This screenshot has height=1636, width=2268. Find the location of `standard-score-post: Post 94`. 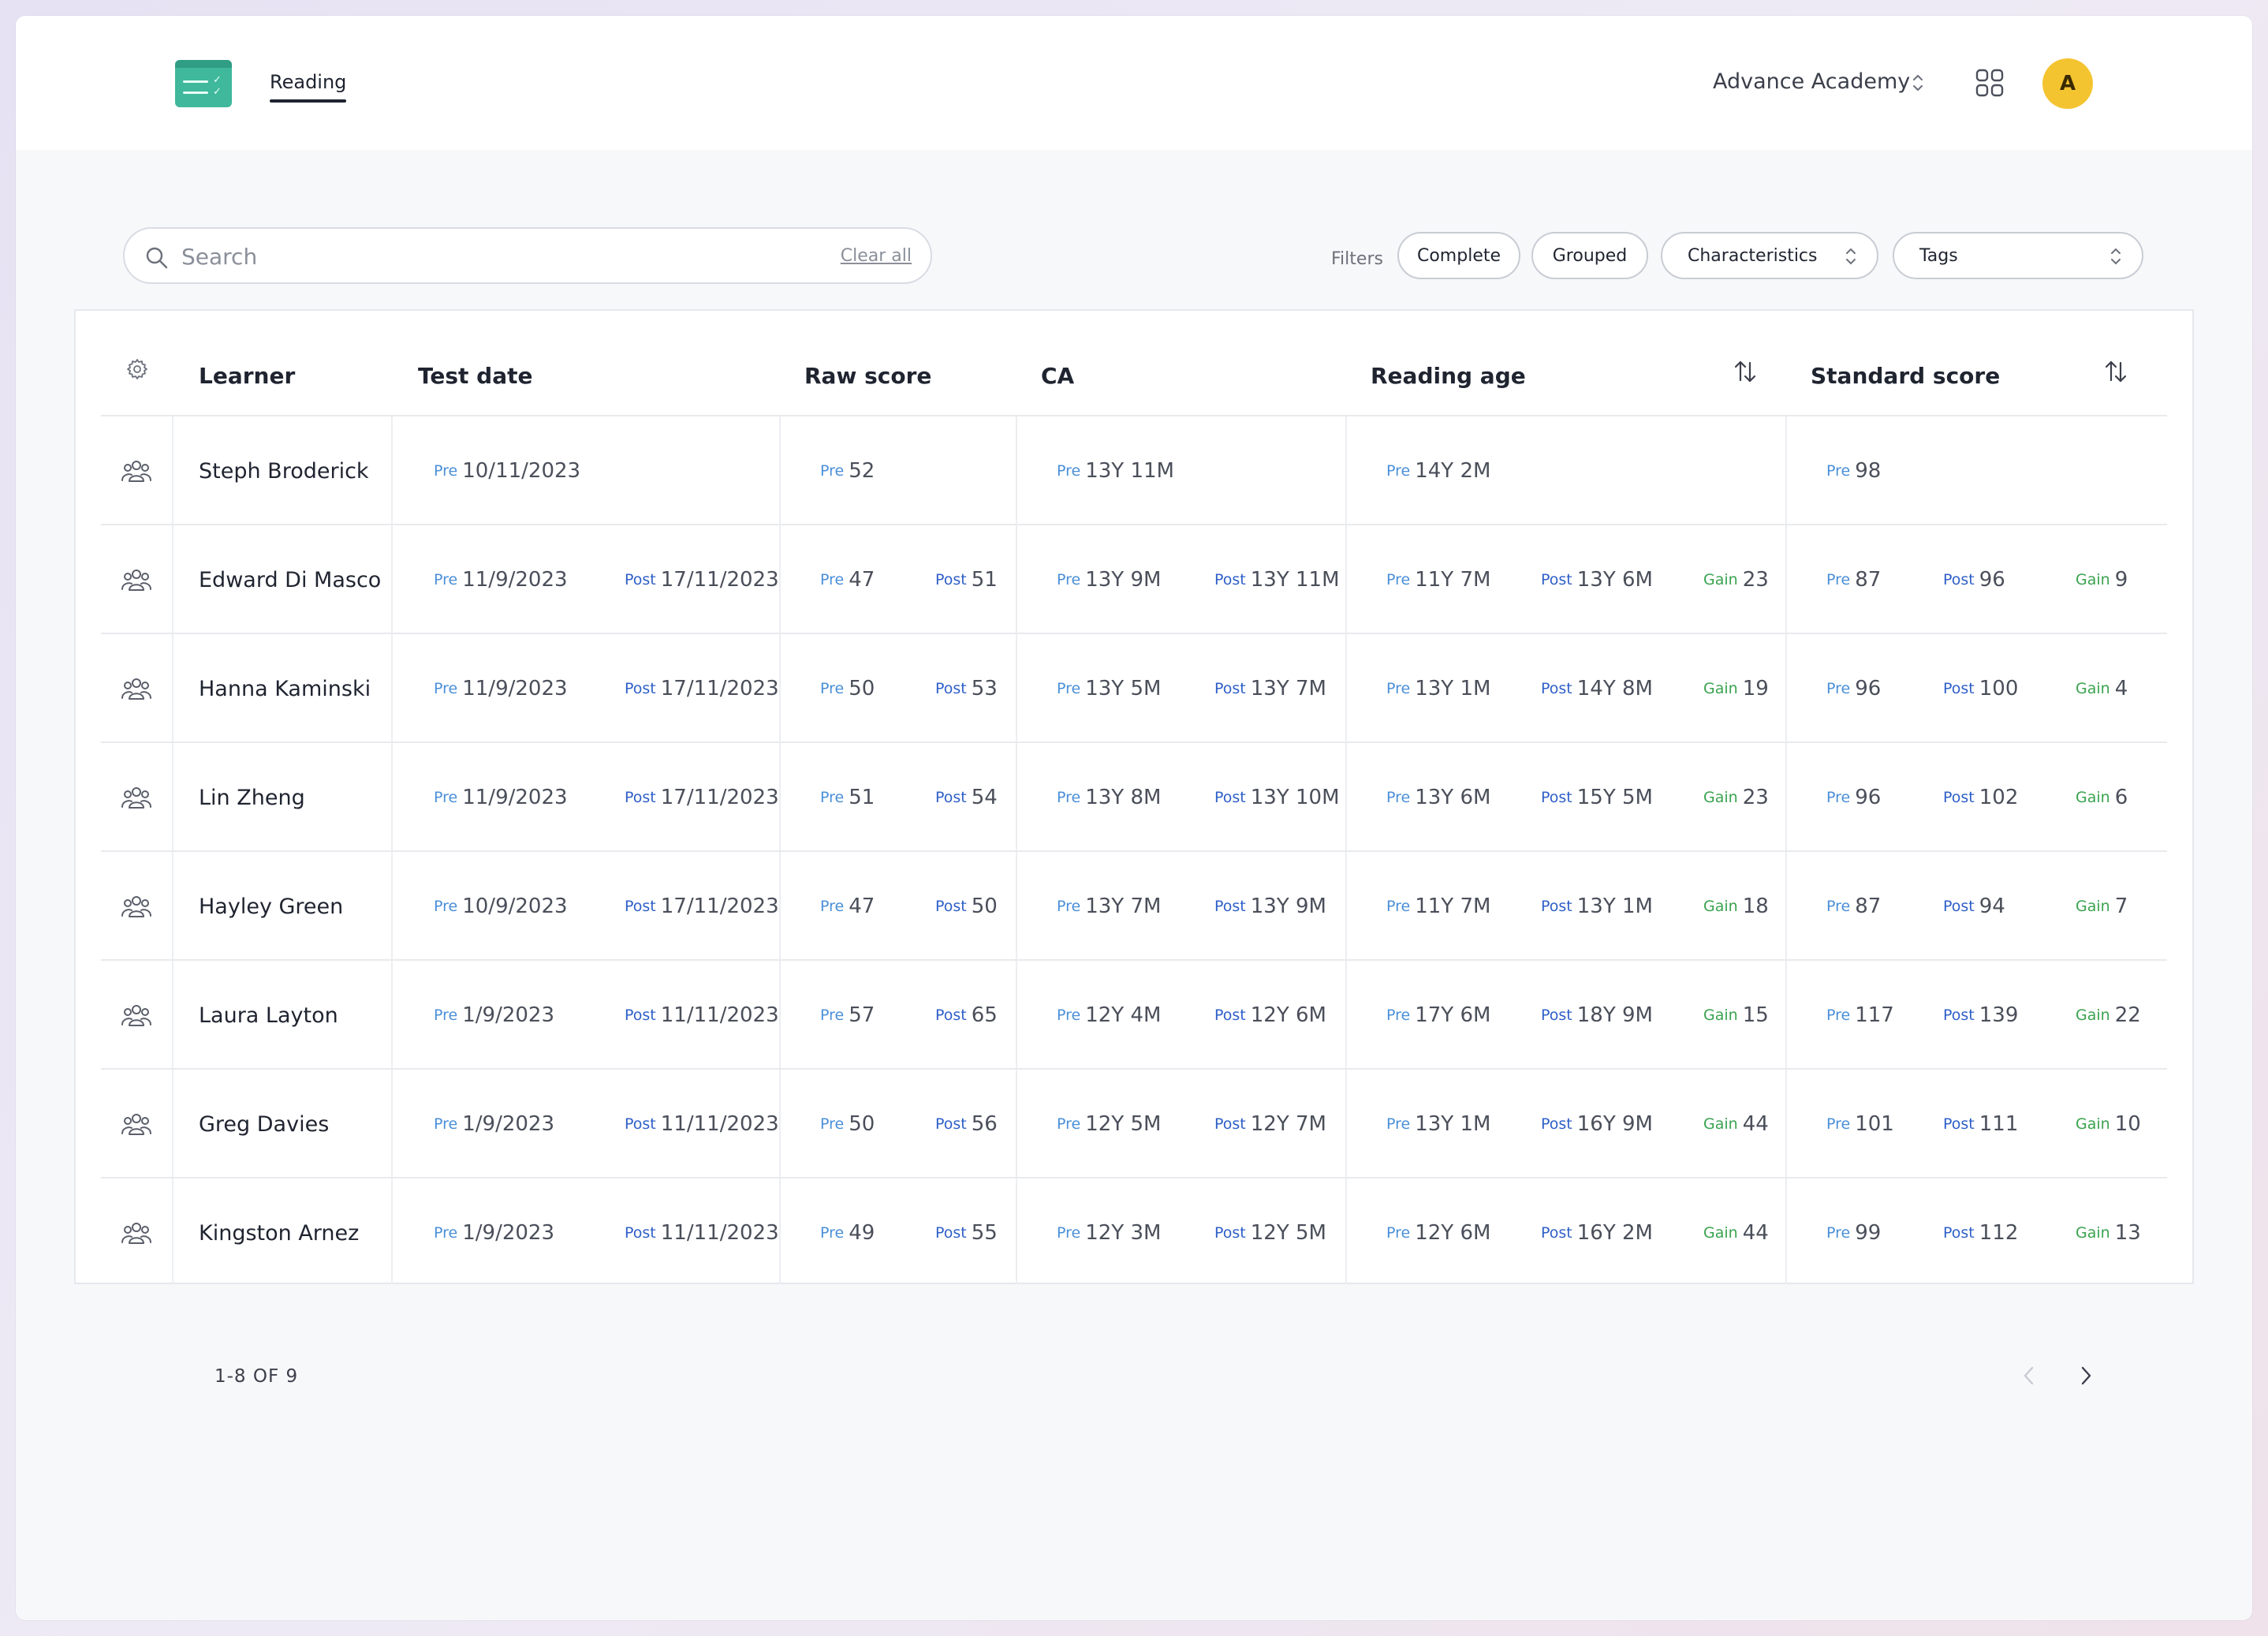

standard-score-post: Post 94 is located at coordinates (1974, 906).